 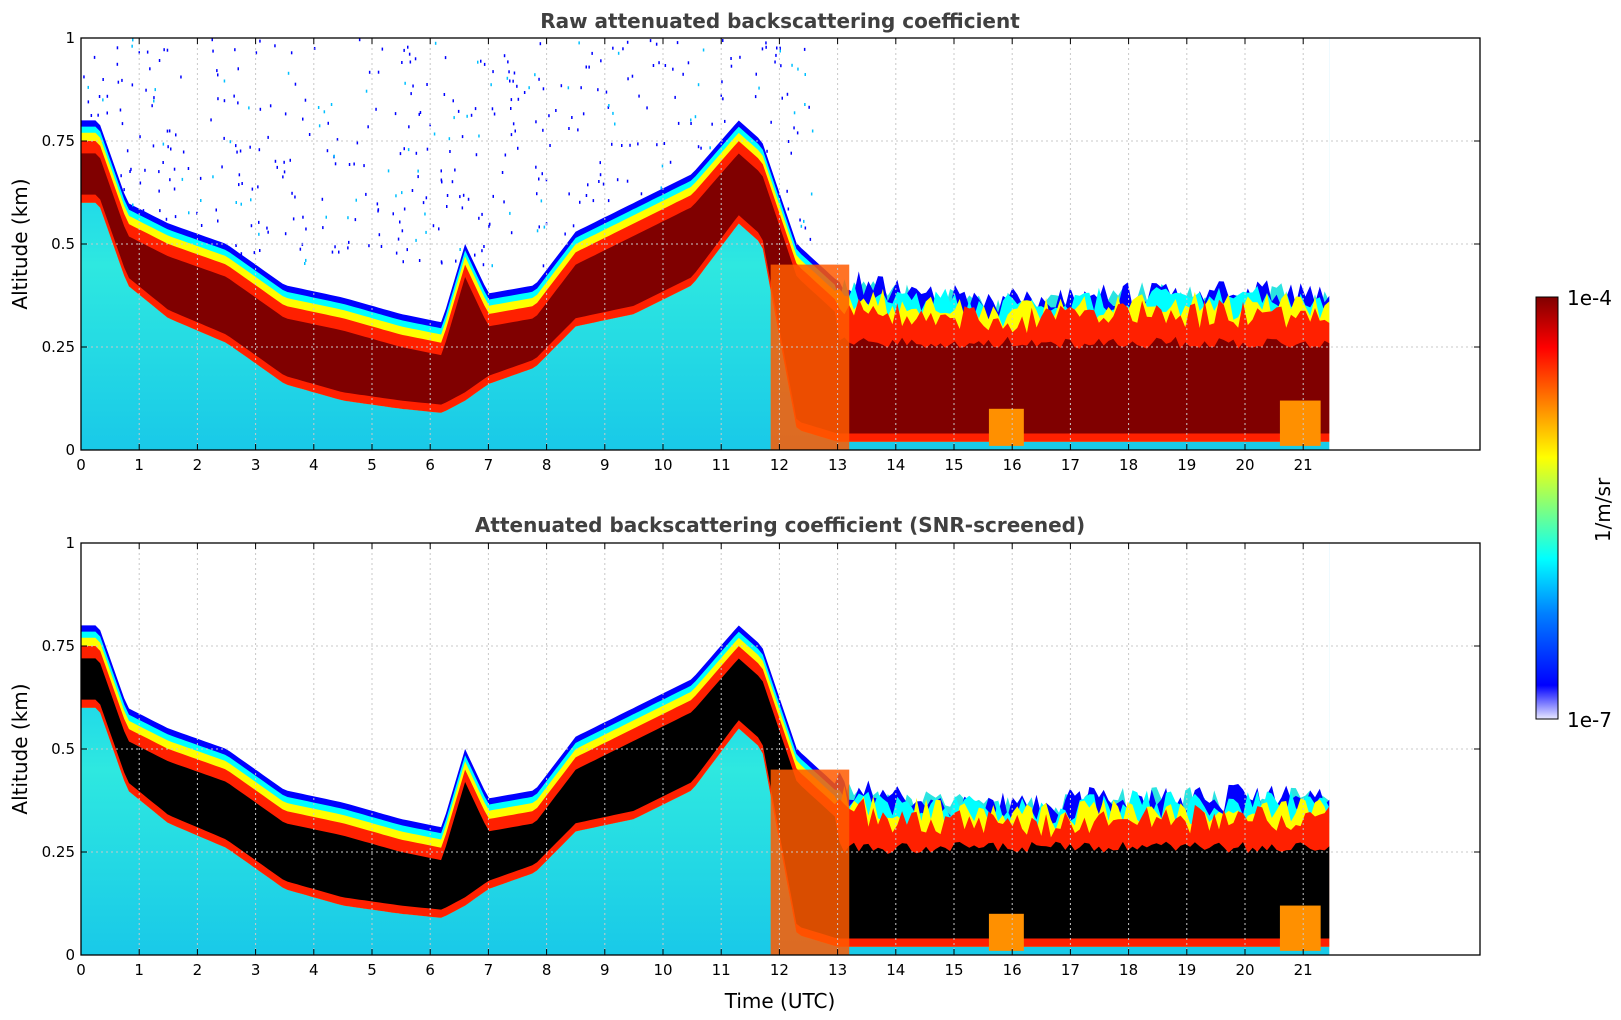 I want to click on x-tick-label: 7, so click(x=489, y=465).